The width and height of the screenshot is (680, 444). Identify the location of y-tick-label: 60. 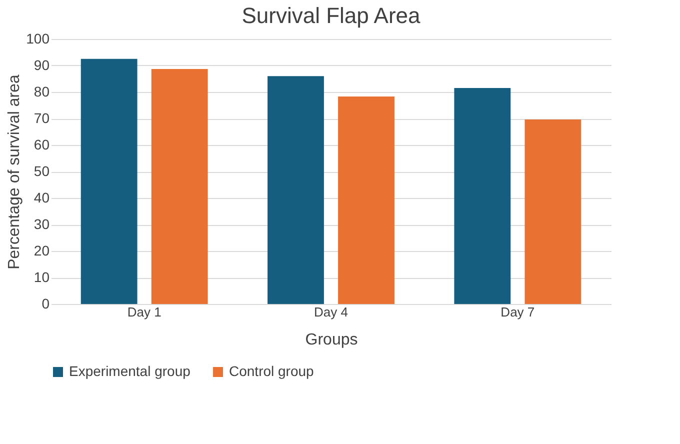
(42, 144).